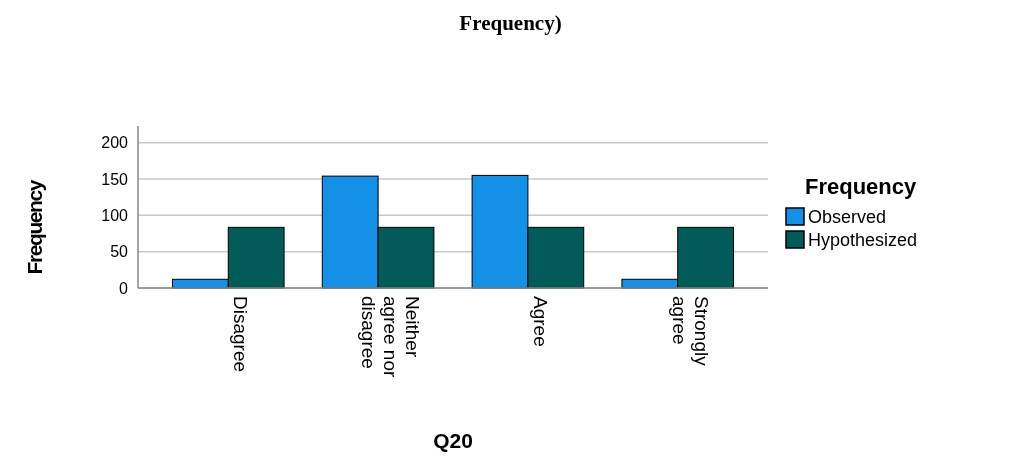 This screenshot has height=466, width=1021. Describe the element at coordinates (241, 334) in the screenshot. I see `x-tick-label: Disagree` at that location.